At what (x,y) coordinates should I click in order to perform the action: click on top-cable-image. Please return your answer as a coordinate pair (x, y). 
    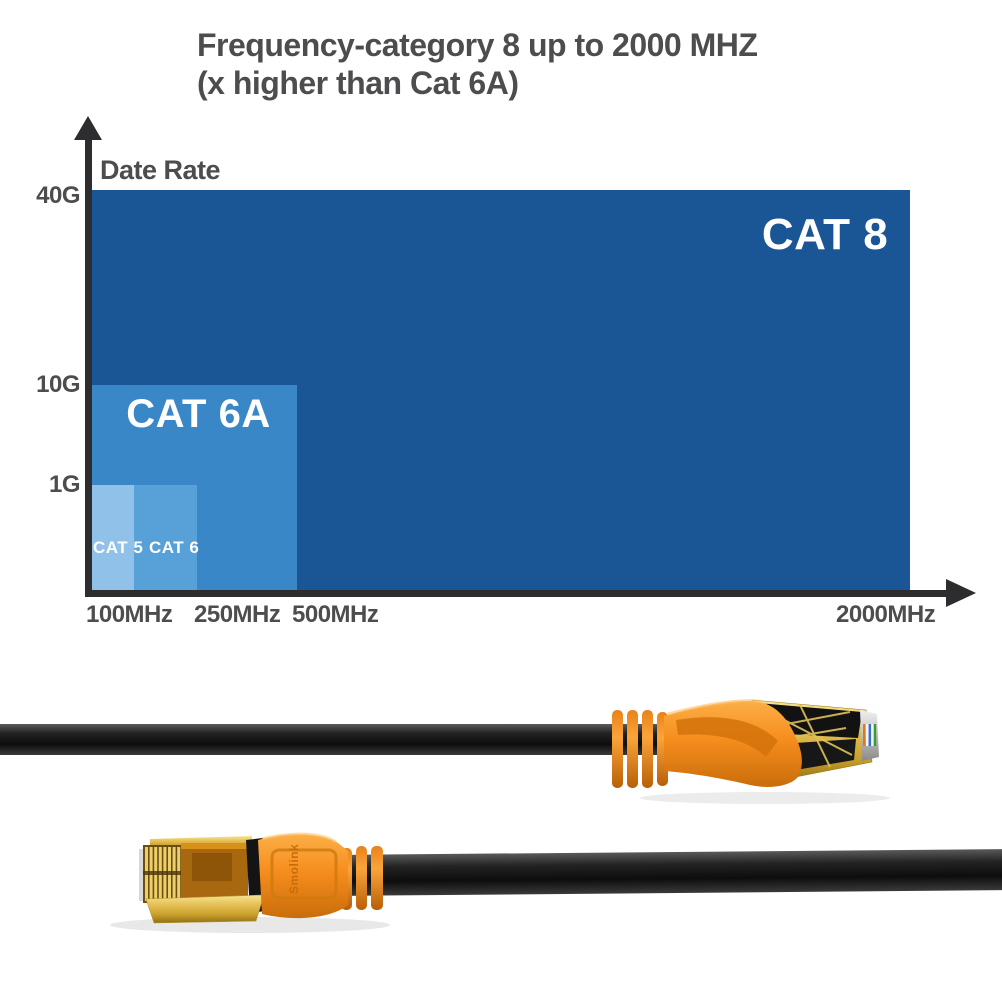
    Looking at the image, I should click on (445, 751).